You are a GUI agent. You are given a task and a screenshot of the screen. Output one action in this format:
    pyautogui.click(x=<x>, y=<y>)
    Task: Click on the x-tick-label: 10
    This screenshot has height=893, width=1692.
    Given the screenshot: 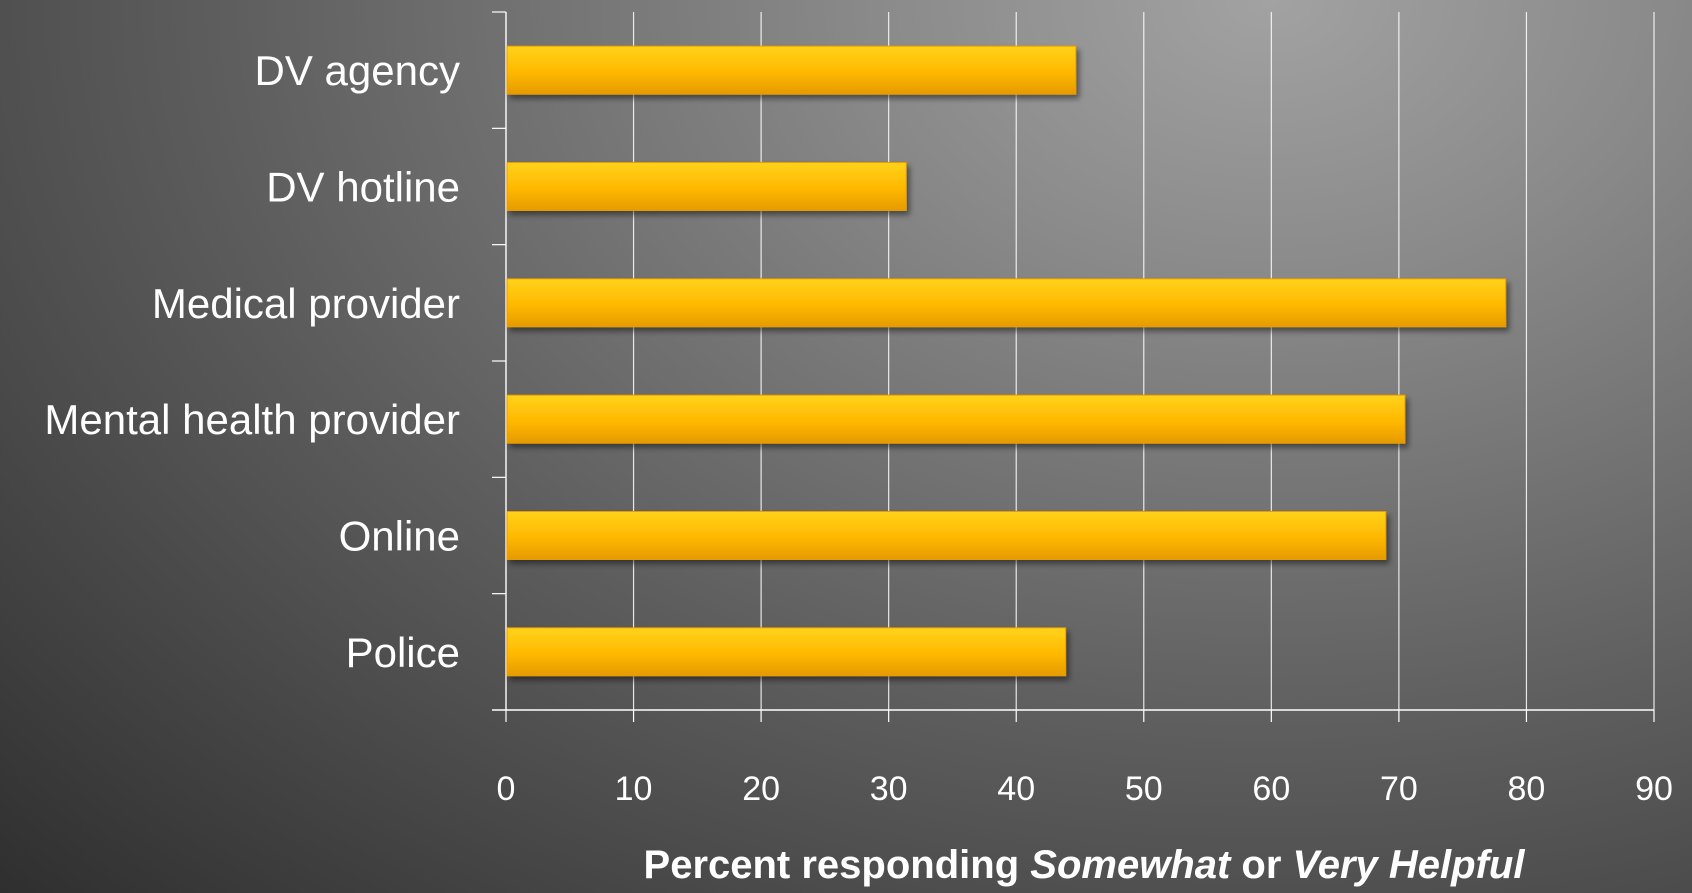 What is the action you would take?
    pyautogui.click(x=634, y=789)
    